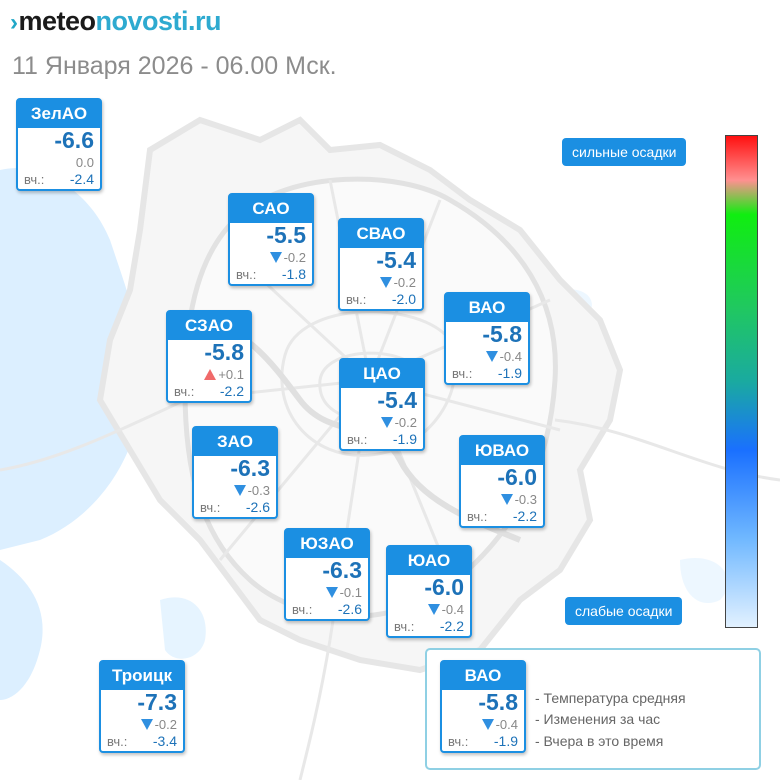 Image resolution: width=780 pixels, height=780 pixels. I want to click on district-card-yuao: ЮАО -6.0 -0.4 вч.: -2.2, so click(429, 591).